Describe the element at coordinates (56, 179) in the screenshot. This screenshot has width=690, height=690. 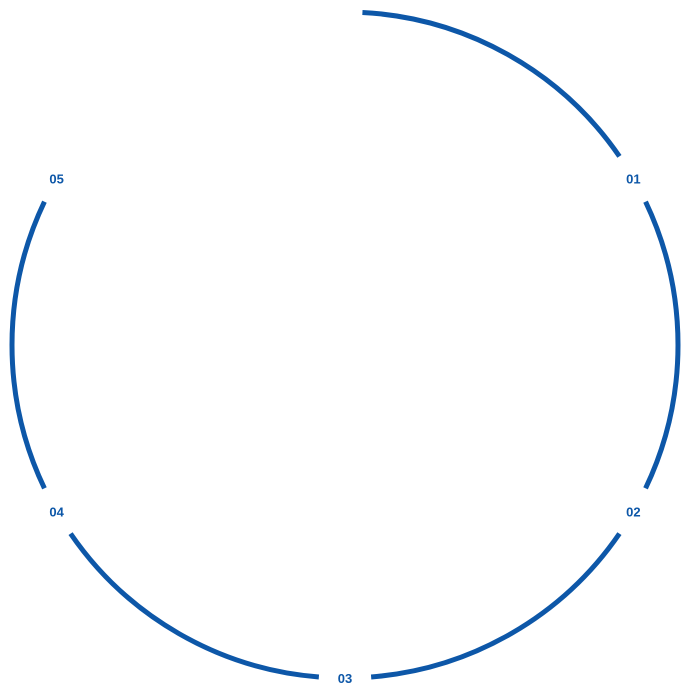
I see `step-label-05: 05` at that location.